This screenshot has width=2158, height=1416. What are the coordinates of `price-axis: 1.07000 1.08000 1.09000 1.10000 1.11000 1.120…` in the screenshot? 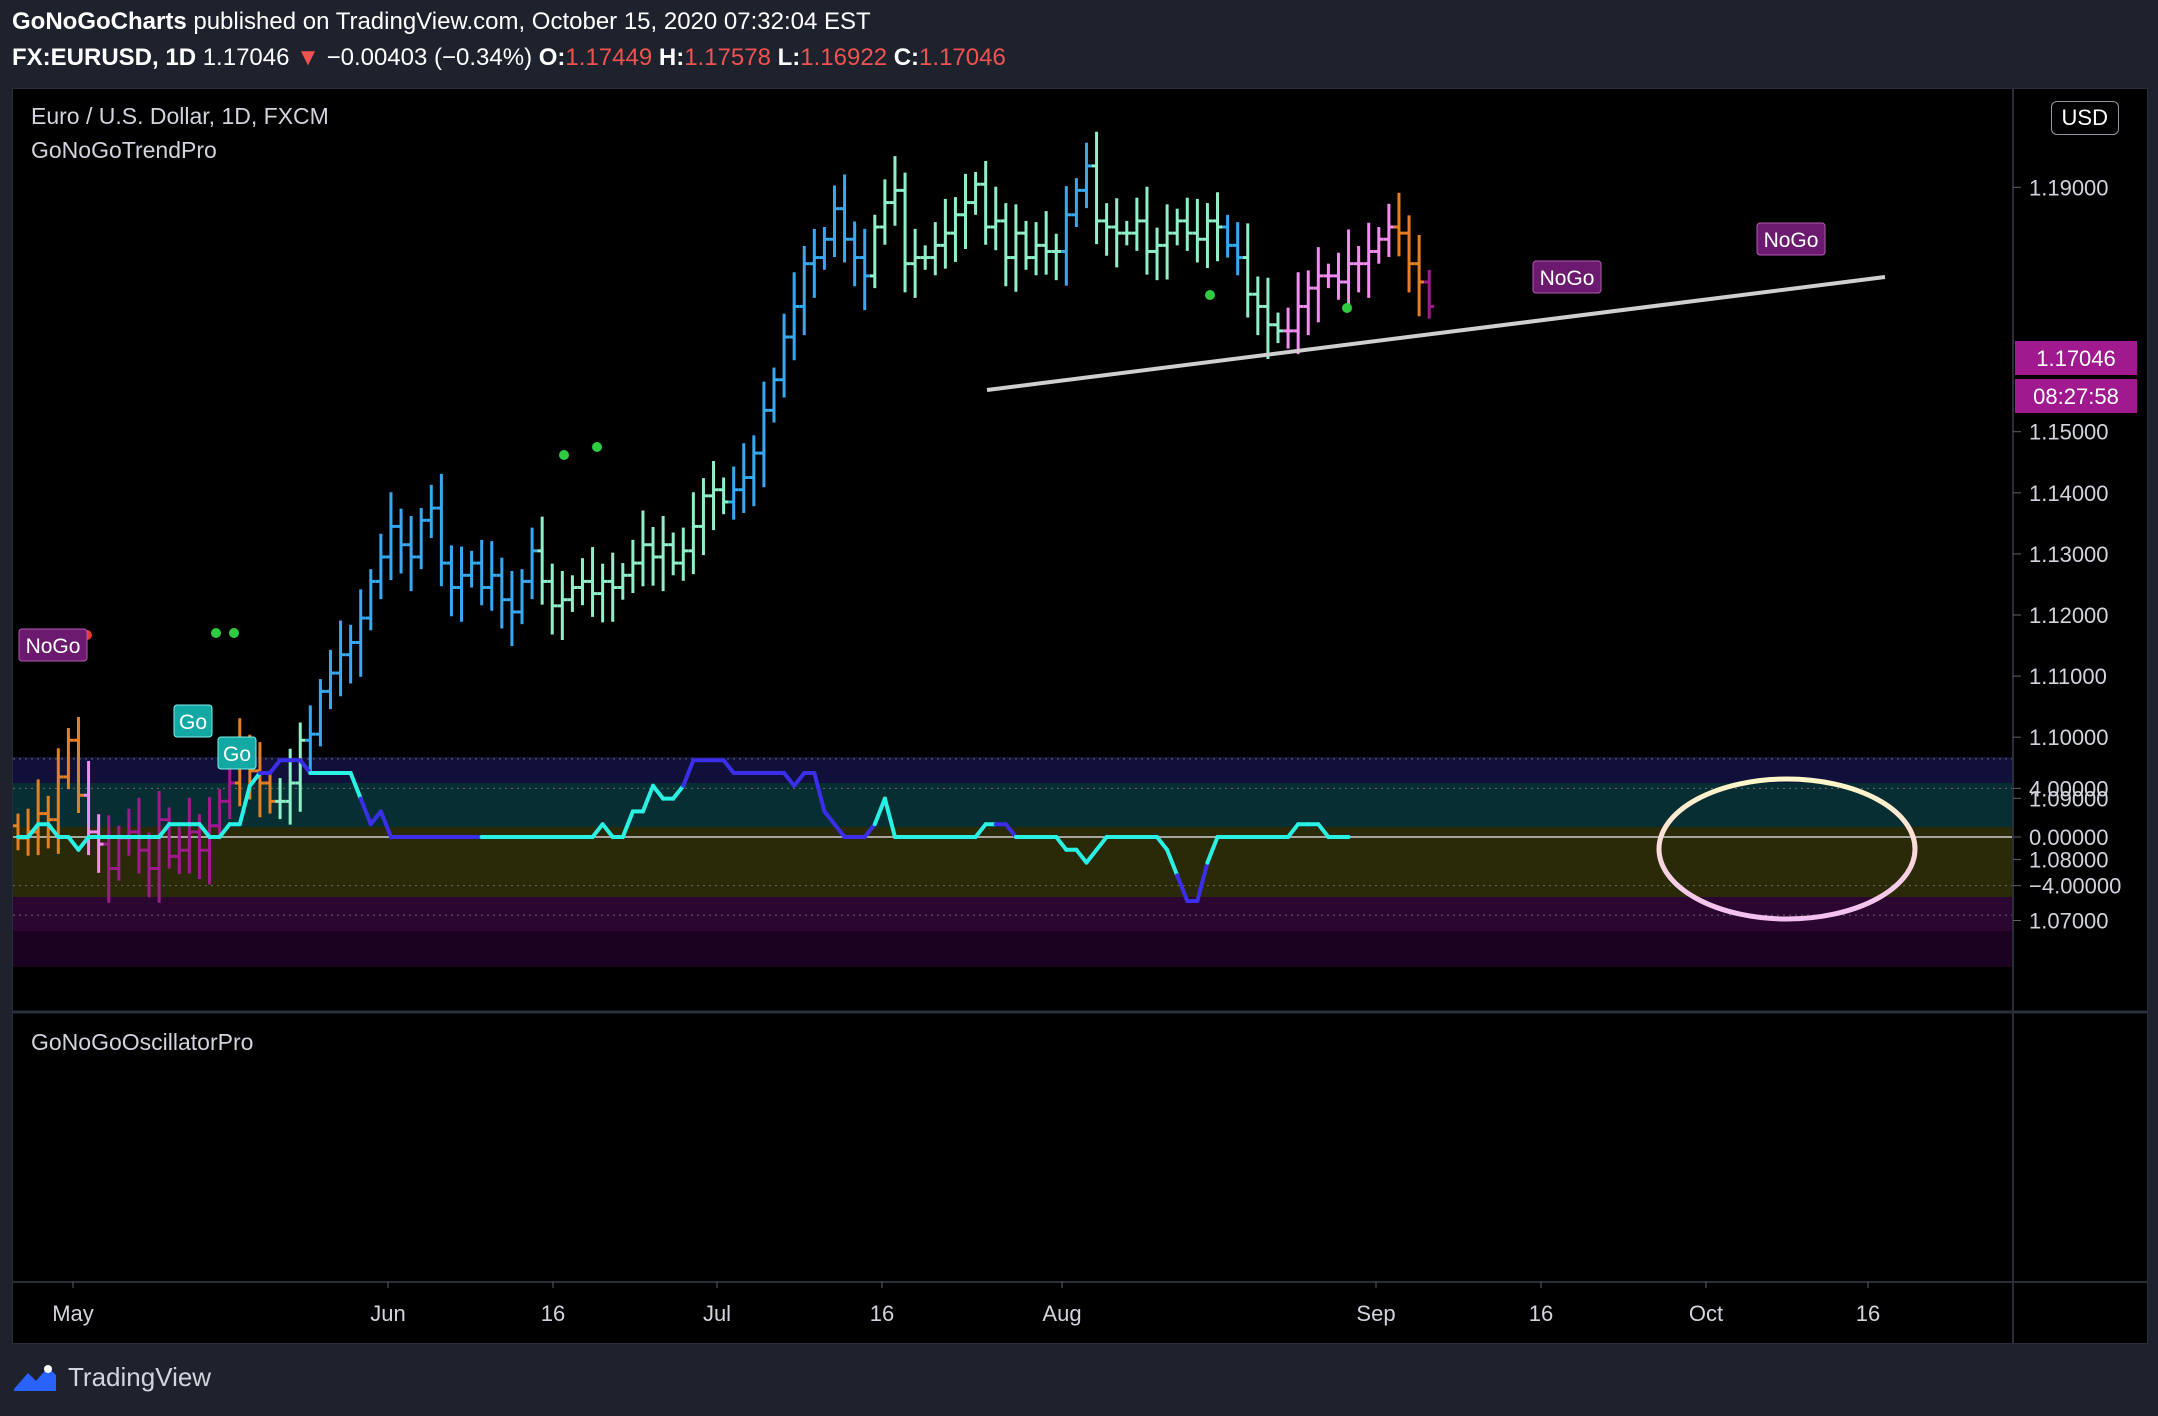 It's located at (2067, 554).